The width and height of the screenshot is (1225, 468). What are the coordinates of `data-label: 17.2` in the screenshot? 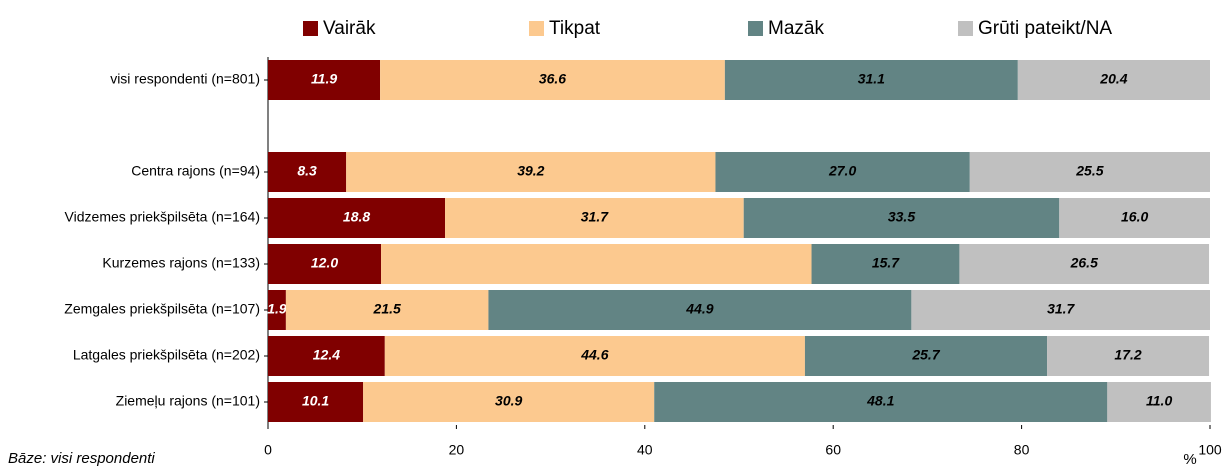 It's located at (1127, 355).